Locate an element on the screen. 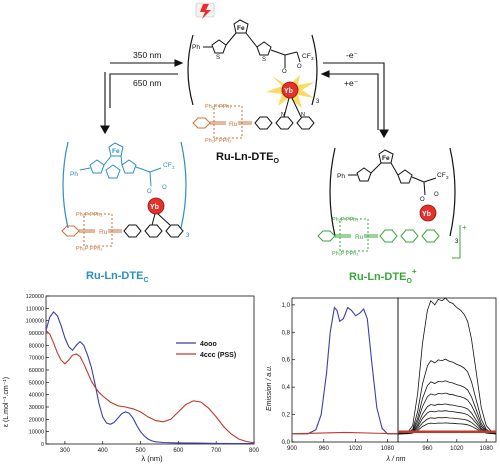 The image size is (500, 464). abs-ytick-label: 70000 is located at coordinates (36, 359).